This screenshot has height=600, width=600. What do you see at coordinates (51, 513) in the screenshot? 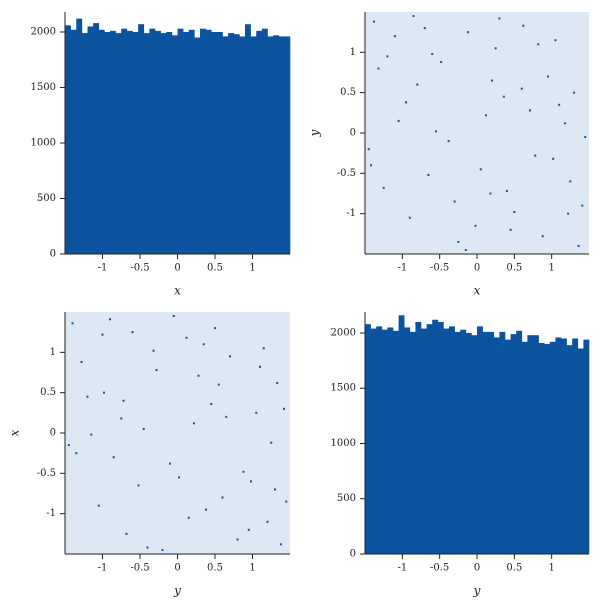
I see `y-tick-label: -1` at bounding box center [51, 513].